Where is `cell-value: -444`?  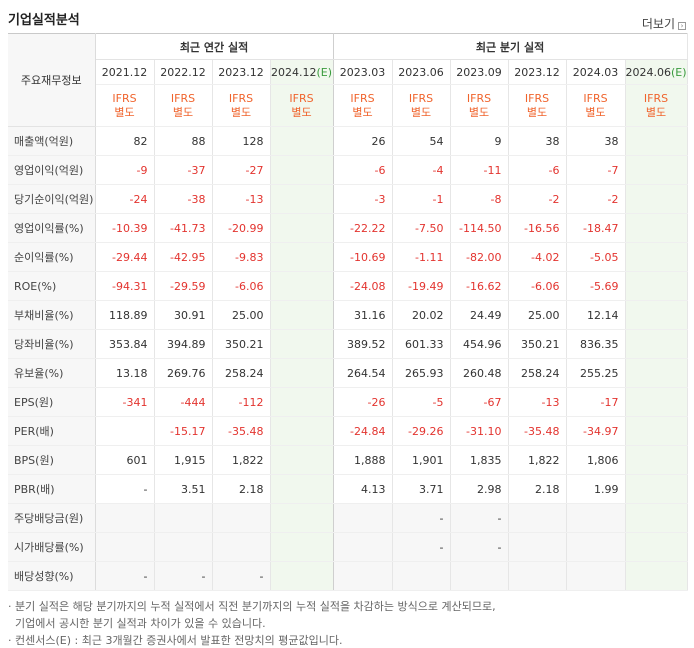 cell-value: -444 is located at coordinates (183, 402).